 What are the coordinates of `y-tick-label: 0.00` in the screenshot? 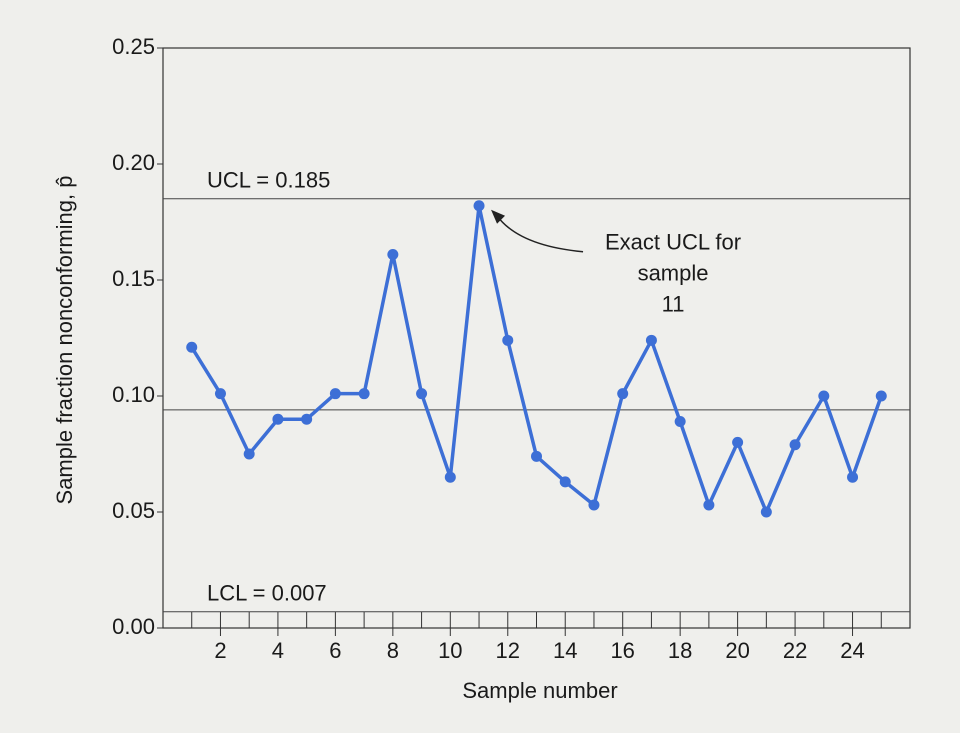 It's located at (133, 626).